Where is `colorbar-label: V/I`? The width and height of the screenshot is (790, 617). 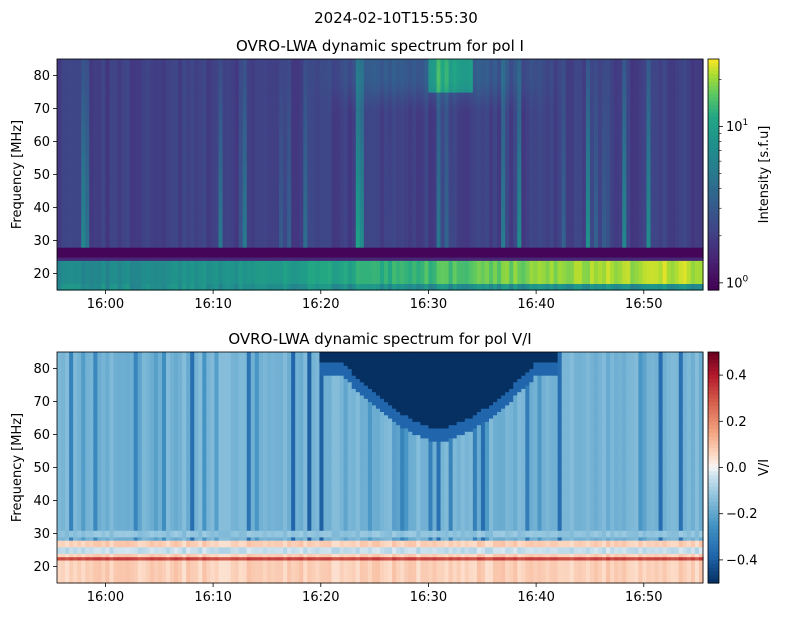 colorbar-label: V/I is located at coordinates (764, 467).